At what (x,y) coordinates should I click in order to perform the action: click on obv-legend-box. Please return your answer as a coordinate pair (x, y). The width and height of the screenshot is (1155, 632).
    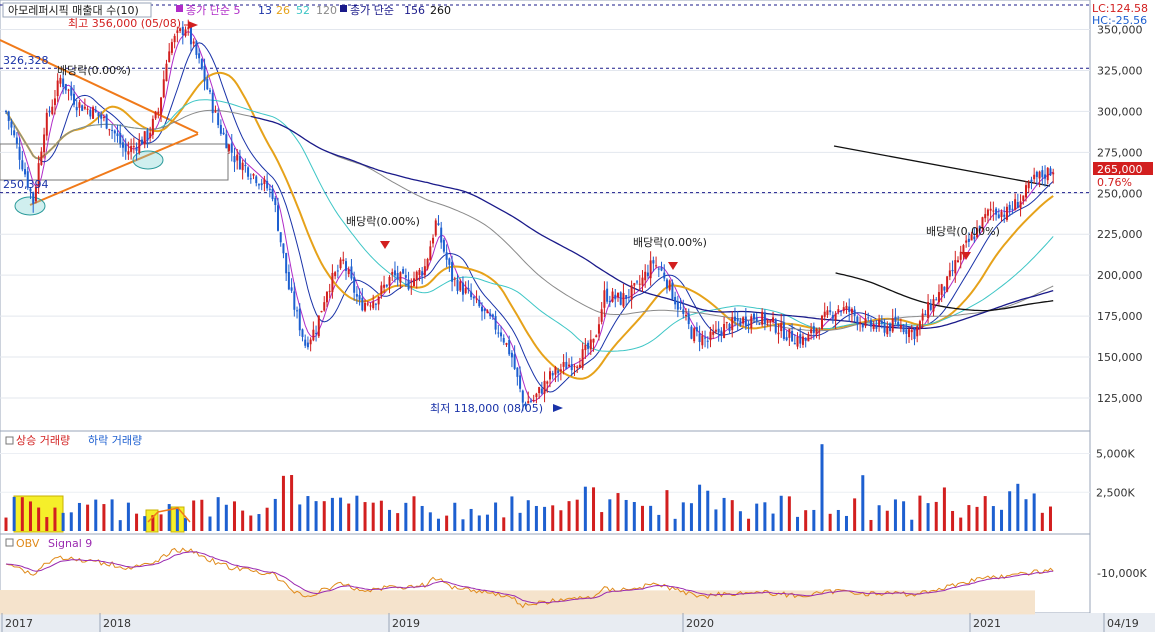
    Looking at the image, I should click on (9, 542).